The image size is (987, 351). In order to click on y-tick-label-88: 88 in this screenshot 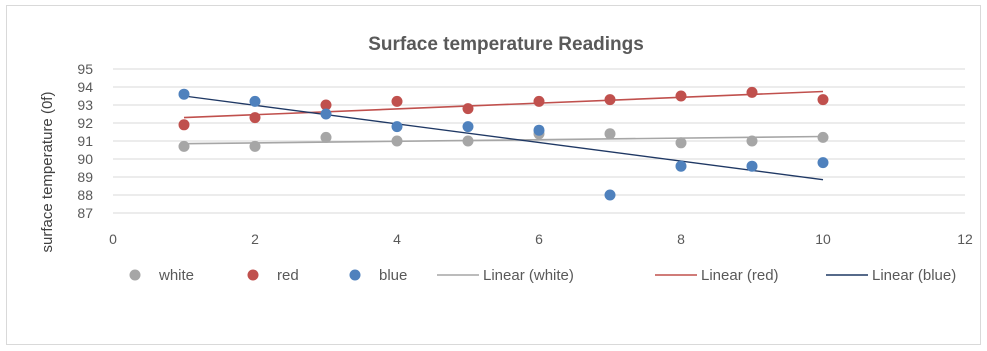, I will do `click(85, 195)`.